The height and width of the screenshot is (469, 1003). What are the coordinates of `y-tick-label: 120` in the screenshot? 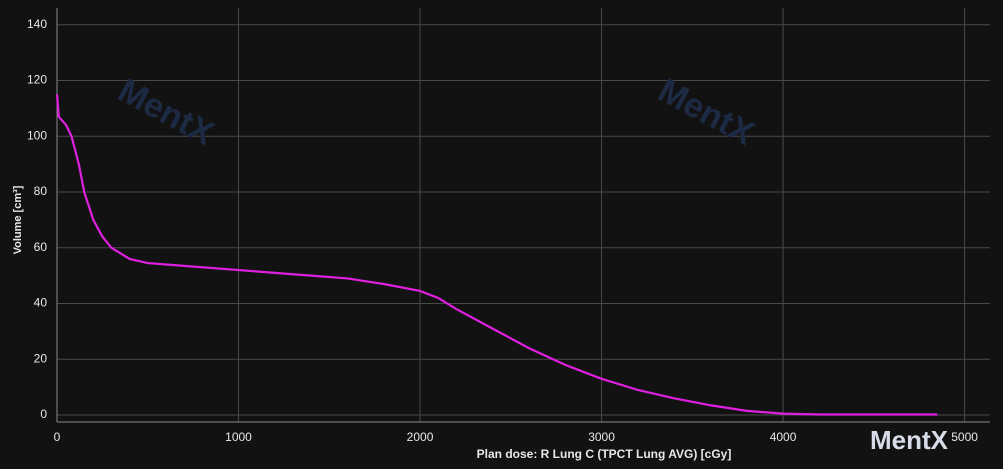 It's located at (37, 80).